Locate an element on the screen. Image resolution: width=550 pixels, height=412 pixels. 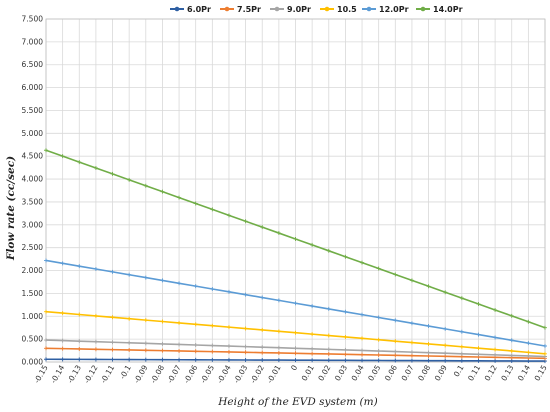
legend-entry: 10.5 is located at coordinates (338, 9).